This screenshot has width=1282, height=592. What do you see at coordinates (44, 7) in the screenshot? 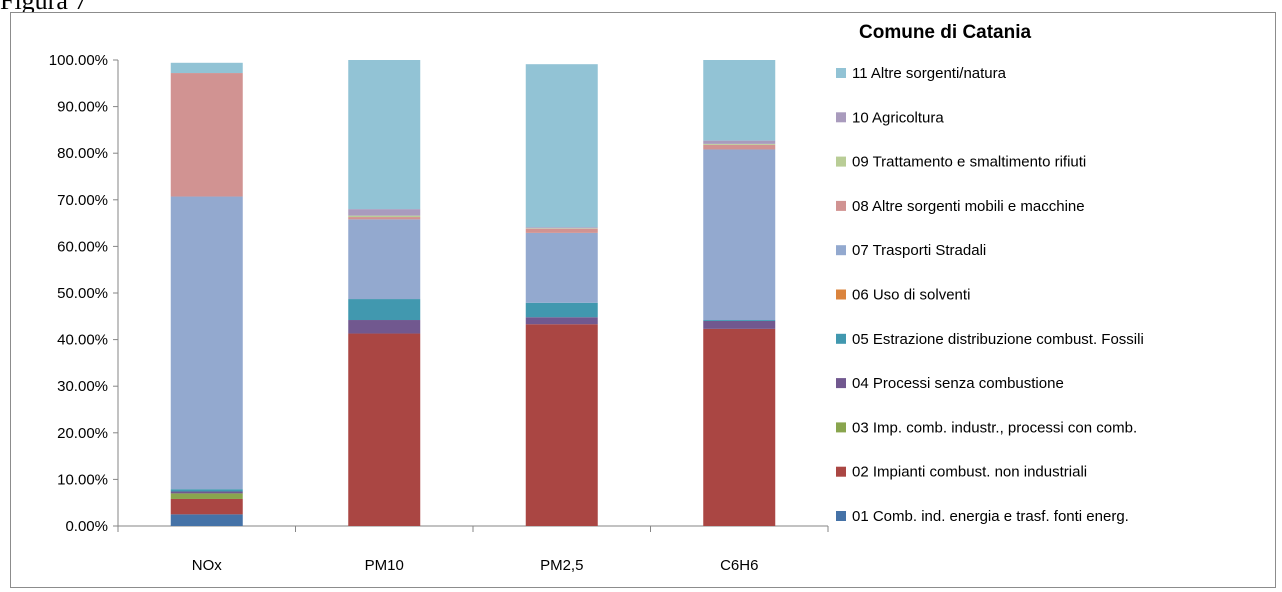
I see `figure-caption: Figura 7` at bounding box center [44, 7].